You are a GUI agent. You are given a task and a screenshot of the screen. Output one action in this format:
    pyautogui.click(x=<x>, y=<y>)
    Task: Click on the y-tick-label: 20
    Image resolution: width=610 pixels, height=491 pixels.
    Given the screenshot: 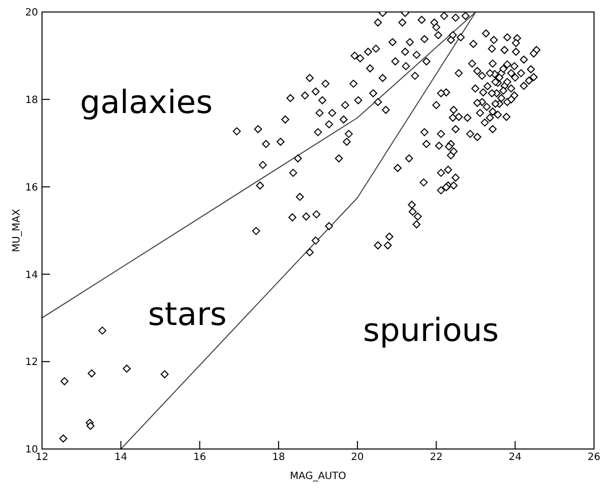 What is the action you would take?
    pyautogui.click(x=31, y=13)
    